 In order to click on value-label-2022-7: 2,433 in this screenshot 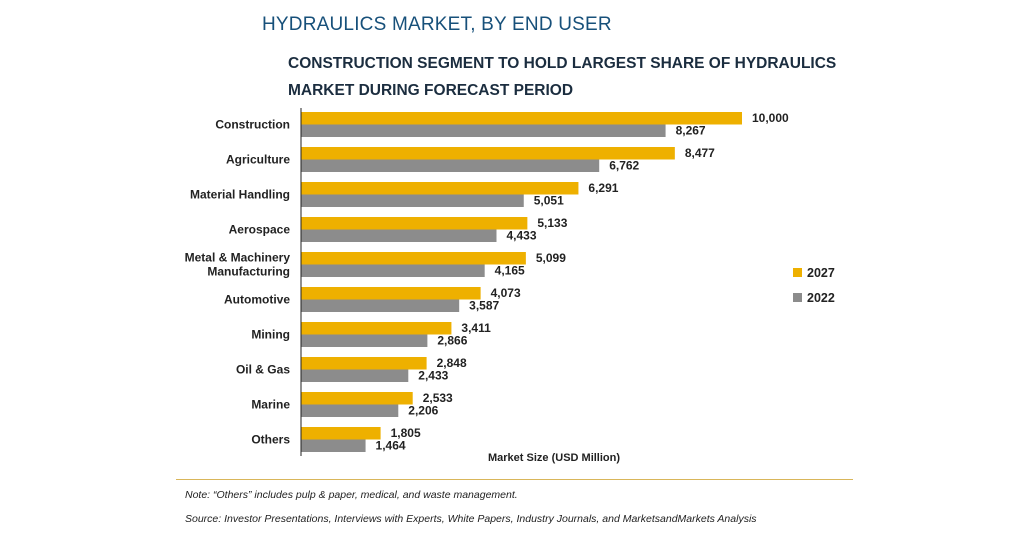, I will do `click(433, 376)`.